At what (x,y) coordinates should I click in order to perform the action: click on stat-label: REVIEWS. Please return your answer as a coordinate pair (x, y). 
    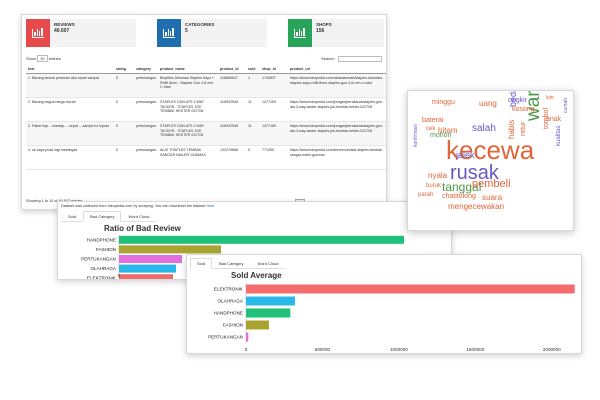
    Looking at the image, I should click on (64, 24).